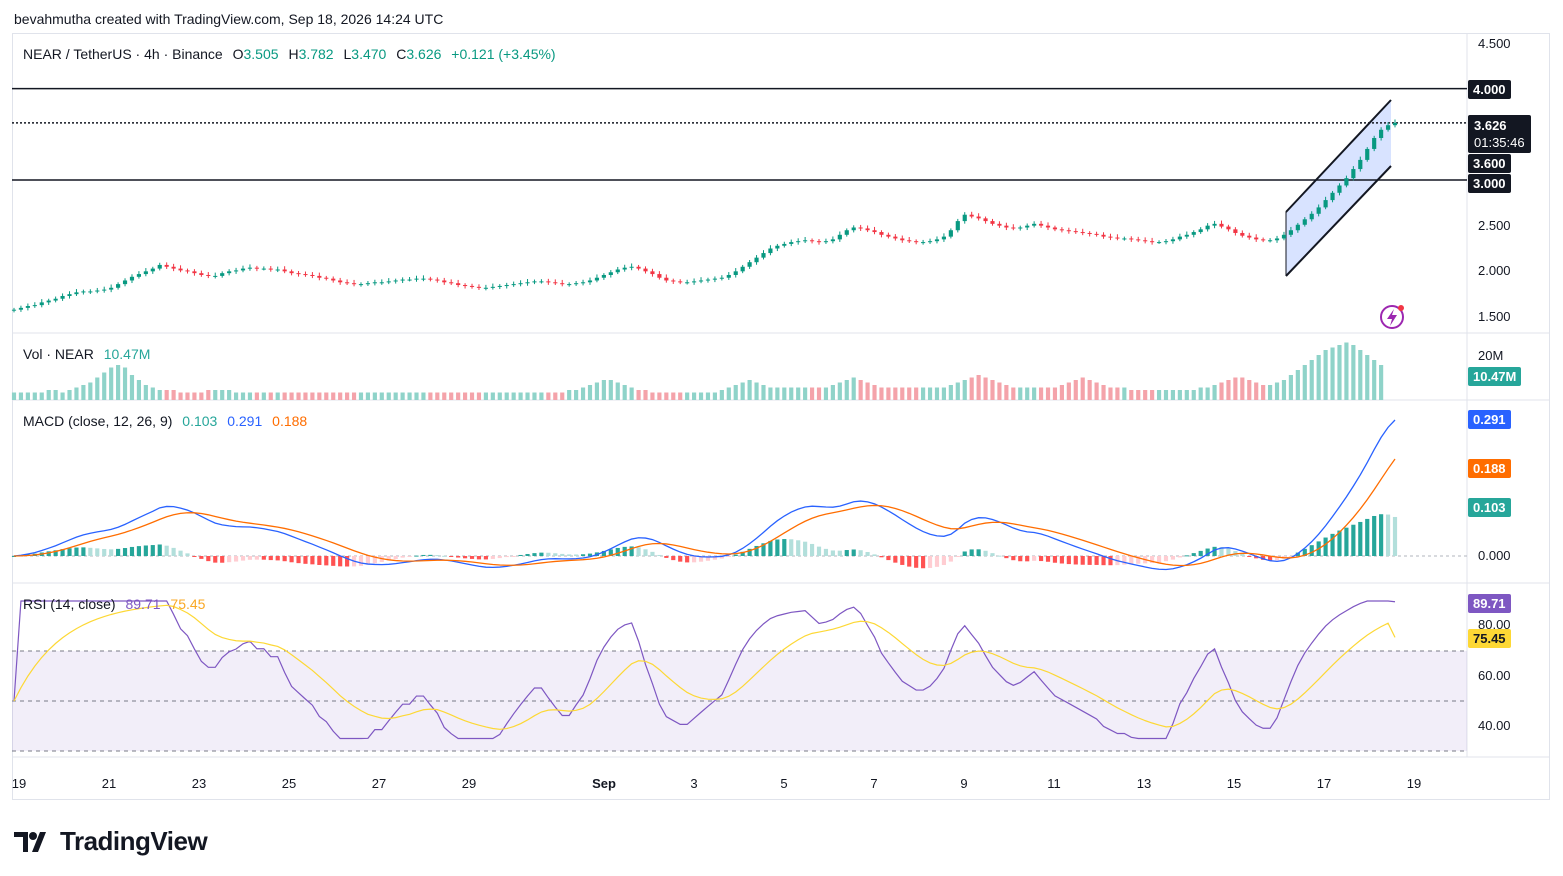  I want to click on macd-signal-value: 0.188, so click(290, 421).